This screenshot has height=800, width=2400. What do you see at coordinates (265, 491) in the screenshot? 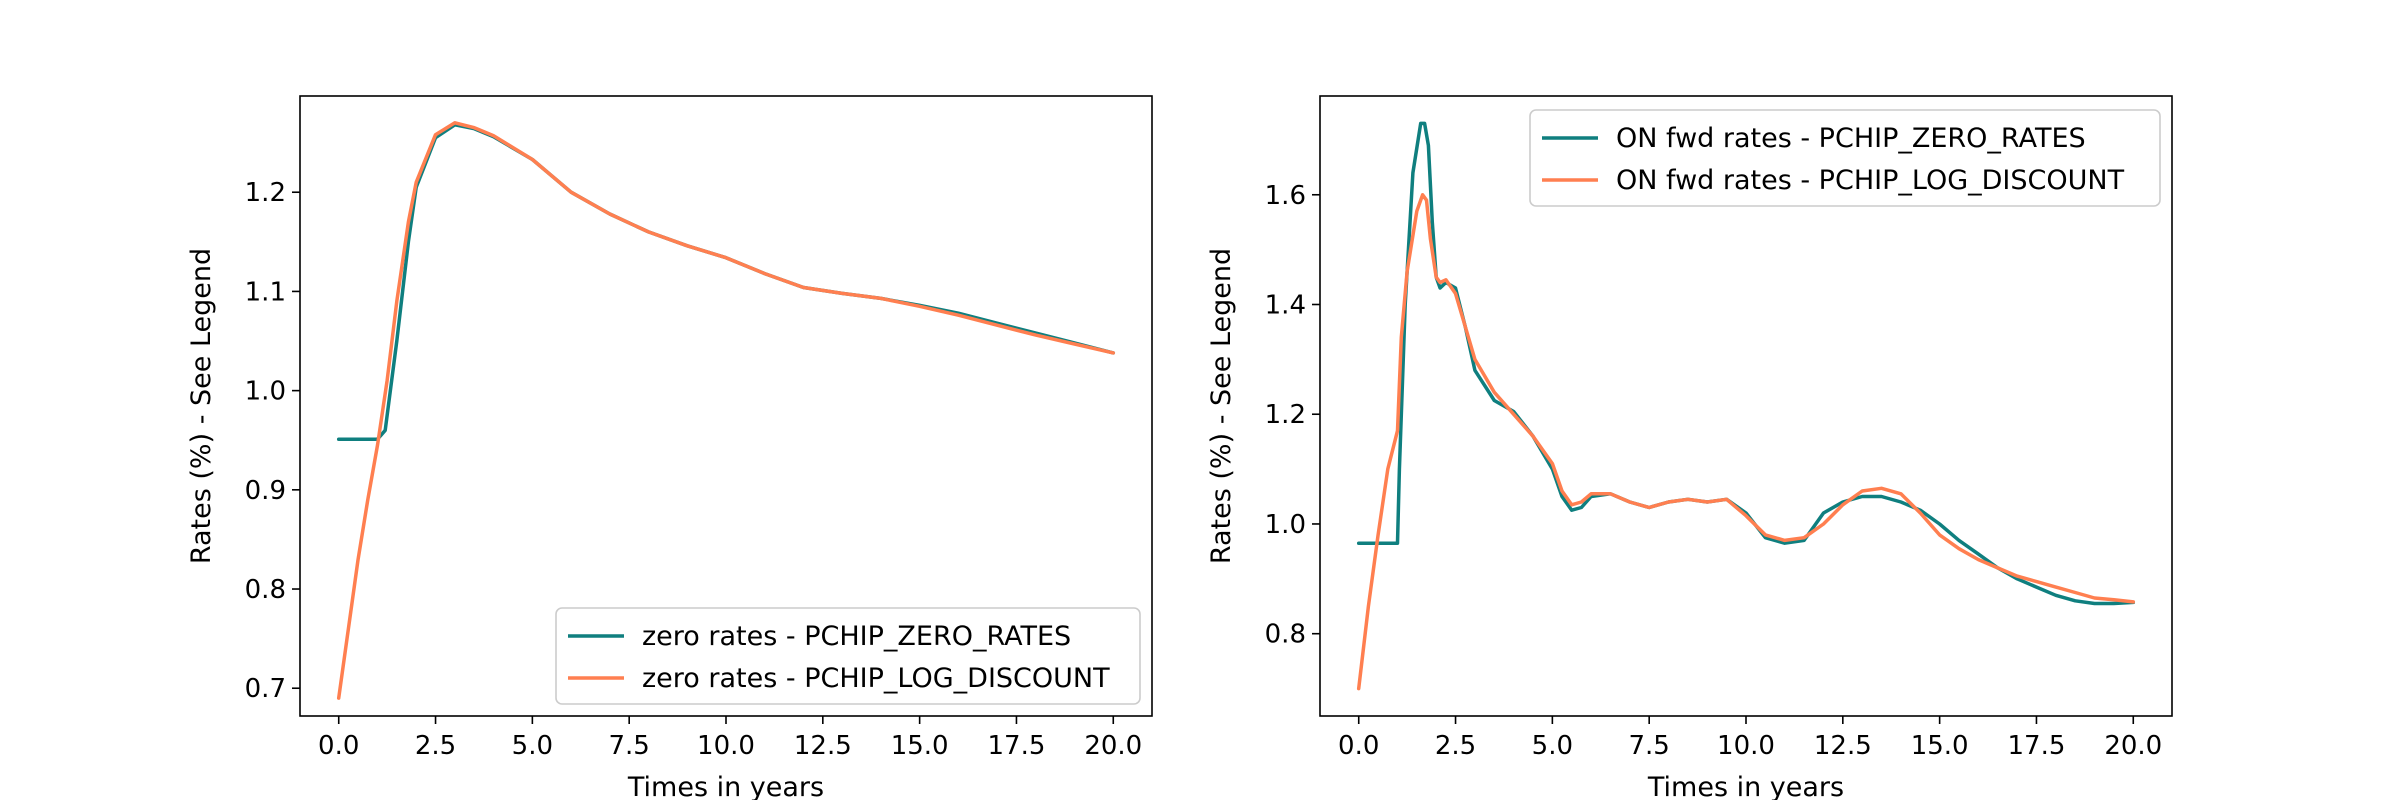
I see `y-tick-label: 0.9` at bounding box center [265, 491].